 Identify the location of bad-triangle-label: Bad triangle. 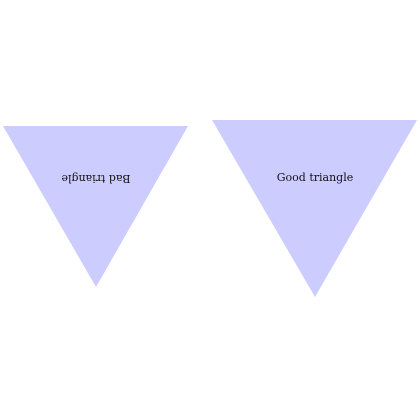
(95, 178).